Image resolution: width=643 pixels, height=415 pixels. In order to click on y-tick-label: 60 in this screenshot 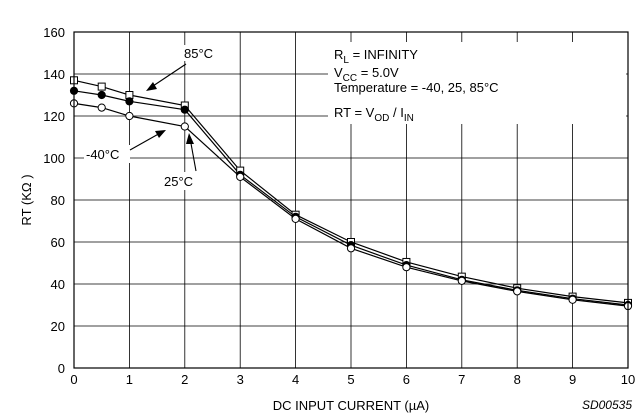, I will do `click(58, 242)`.